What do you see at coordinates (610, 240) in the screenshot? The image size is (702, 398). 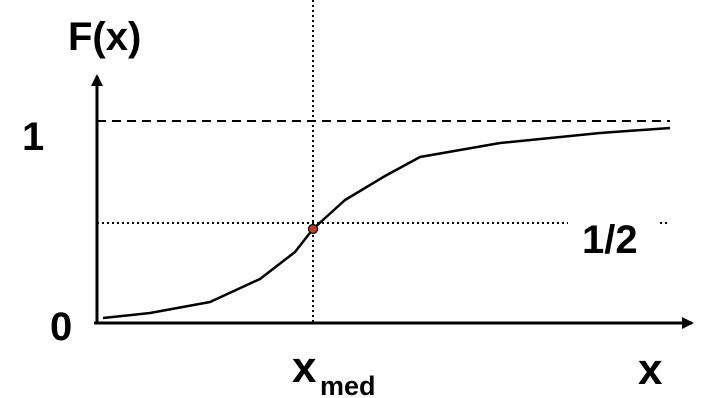 I see `half-level-label: 1/2` at bounding box center [610, 240].